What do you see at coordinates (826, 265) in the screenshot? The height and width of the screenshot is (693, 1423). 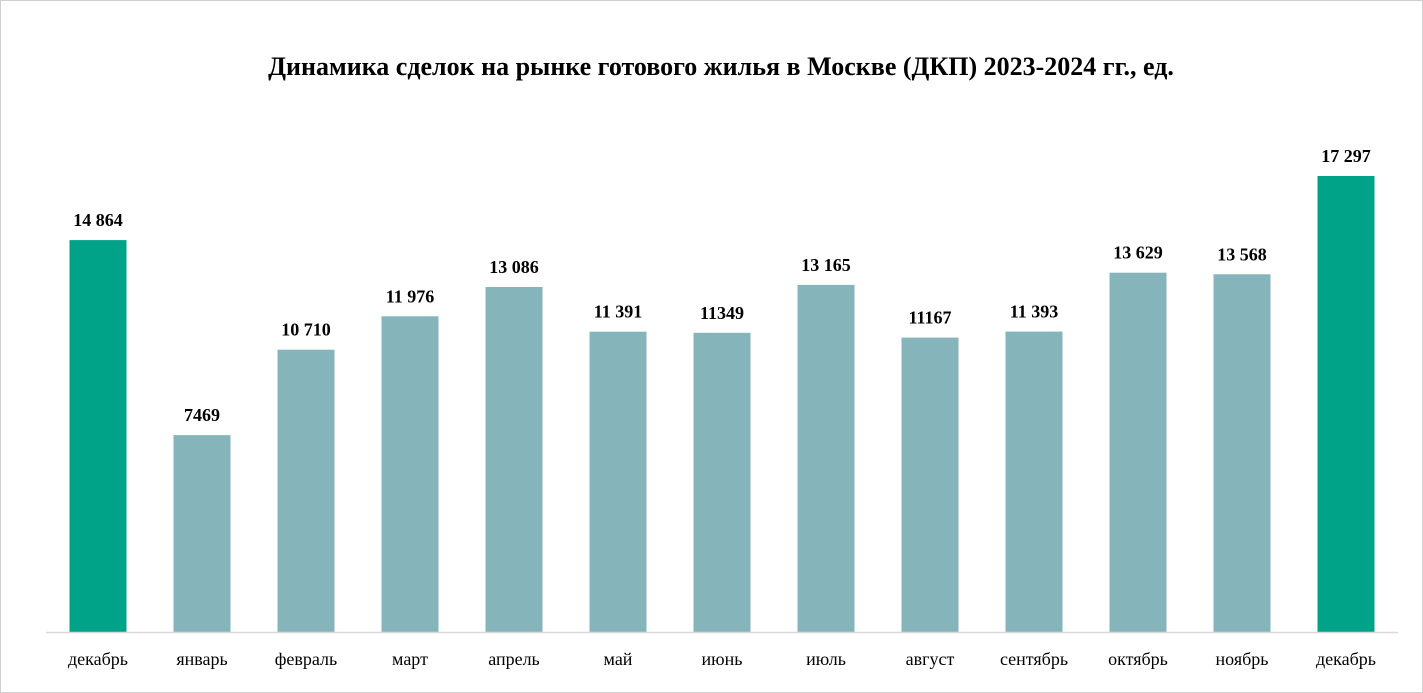 I see `value-label-8: 13 165` at bounding box center [826, 265].